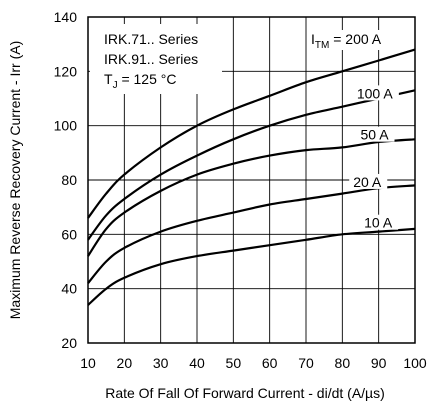 The height and width of the screenshot is (404, 436). I want to click on series-header-rest: = 200 A, so click(355, 39).